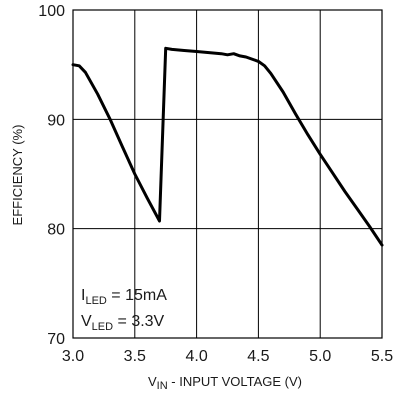  I want to click on y-tick-label: 80, so click(56, 230).